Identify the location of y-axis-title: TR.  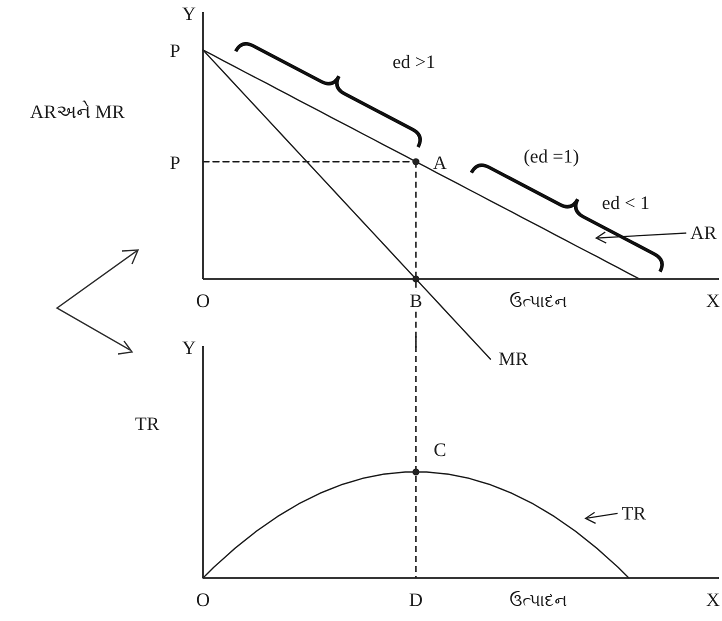
(147, 424).